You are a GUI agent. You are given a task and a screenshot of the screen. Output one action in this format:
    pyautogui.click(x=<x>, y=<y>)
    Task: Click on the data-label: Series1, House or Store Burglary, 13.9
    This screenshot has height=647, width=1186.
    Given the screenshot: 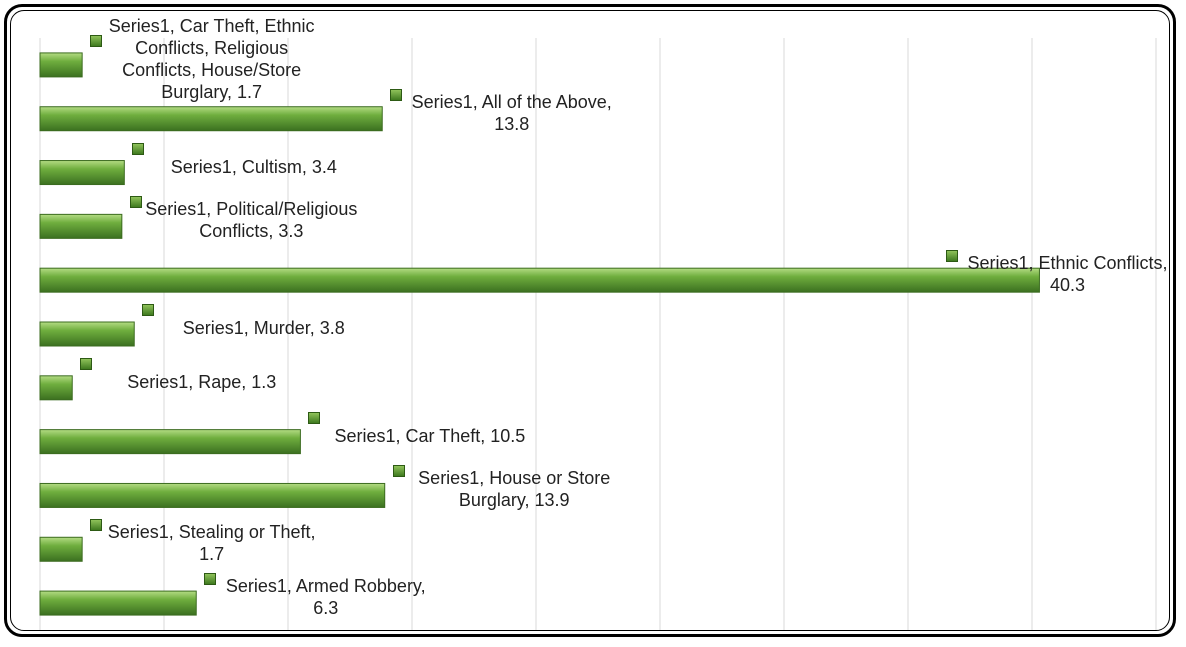 What is the action you would take?
    pyautogui.click(x=514, y=489)
    